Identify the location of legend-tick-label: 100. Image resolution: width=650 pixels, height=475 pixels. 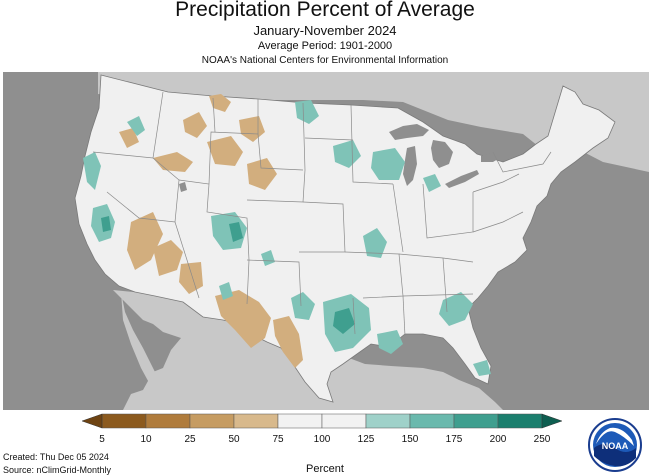
(322, 439).